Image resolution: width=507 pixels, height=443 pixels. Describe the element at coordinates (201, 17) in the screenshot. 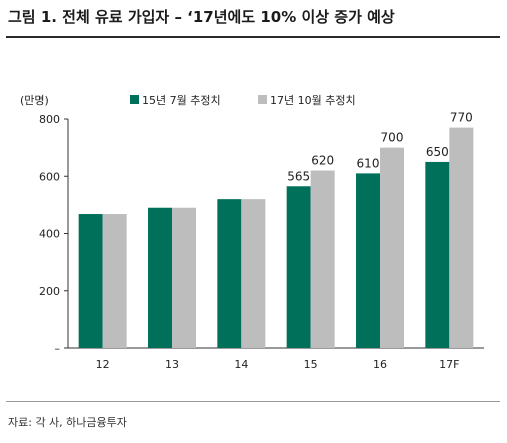

I see `chart-title: 그림 1. 전체 유료 가입자 – ‘17년에도 10% 이상 증가 예상` at that location.